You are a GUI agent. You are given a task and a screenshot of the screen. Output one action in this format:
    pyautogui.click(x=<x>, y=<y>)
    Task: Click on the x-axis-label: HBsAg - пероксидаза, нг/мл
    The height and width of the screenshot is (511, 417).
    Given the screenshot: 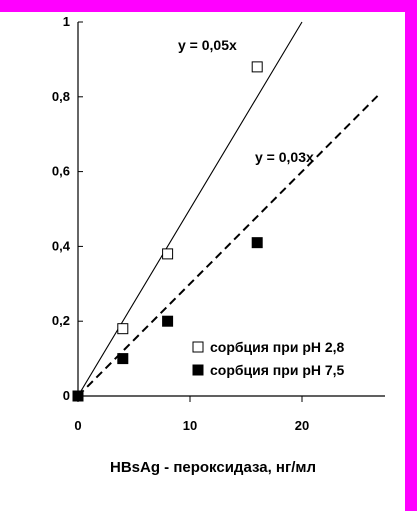 What is the action you would take?
    pyautogui.click(x=213, y=467)
    